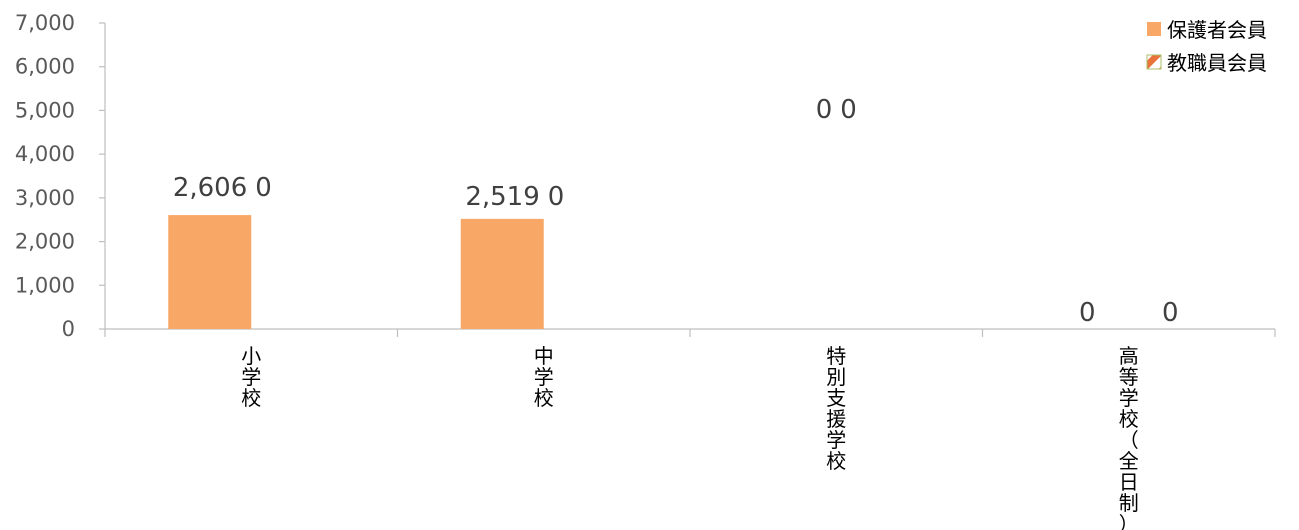 The width and height of the screenshot is (1299, 530). What do you see at coordinates (1217, 30) in the screenshot?
I see `legend-label: 保護者会員` at bounding box center [1217, 30].